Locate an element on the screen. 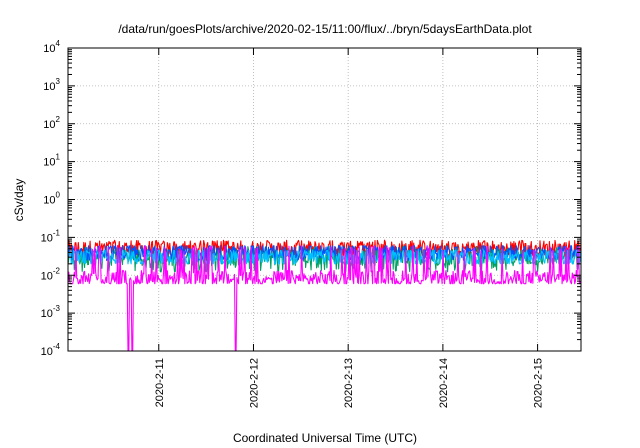 The image size is (640, 448). y-tick-label: 10¹ is located at coordinates (51, 161).